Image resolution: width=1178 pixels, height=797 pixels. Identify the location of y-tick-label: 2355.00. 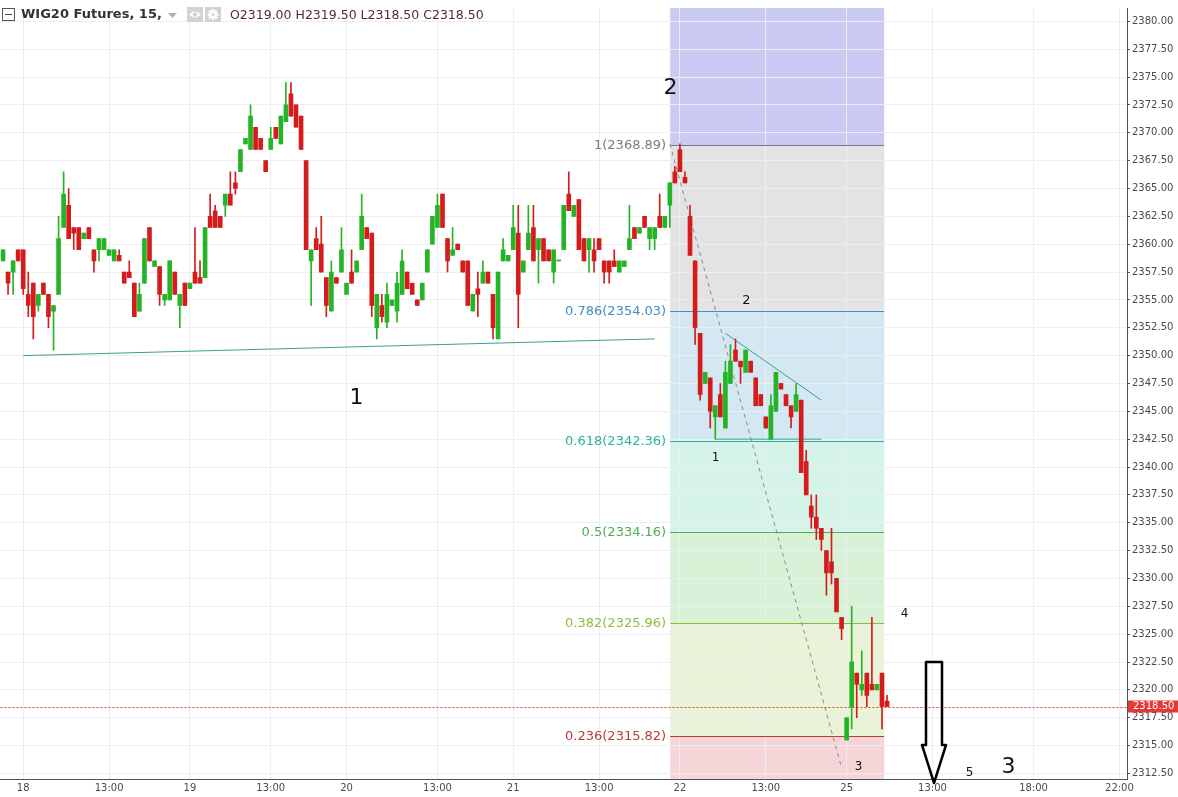
(1153, 299).